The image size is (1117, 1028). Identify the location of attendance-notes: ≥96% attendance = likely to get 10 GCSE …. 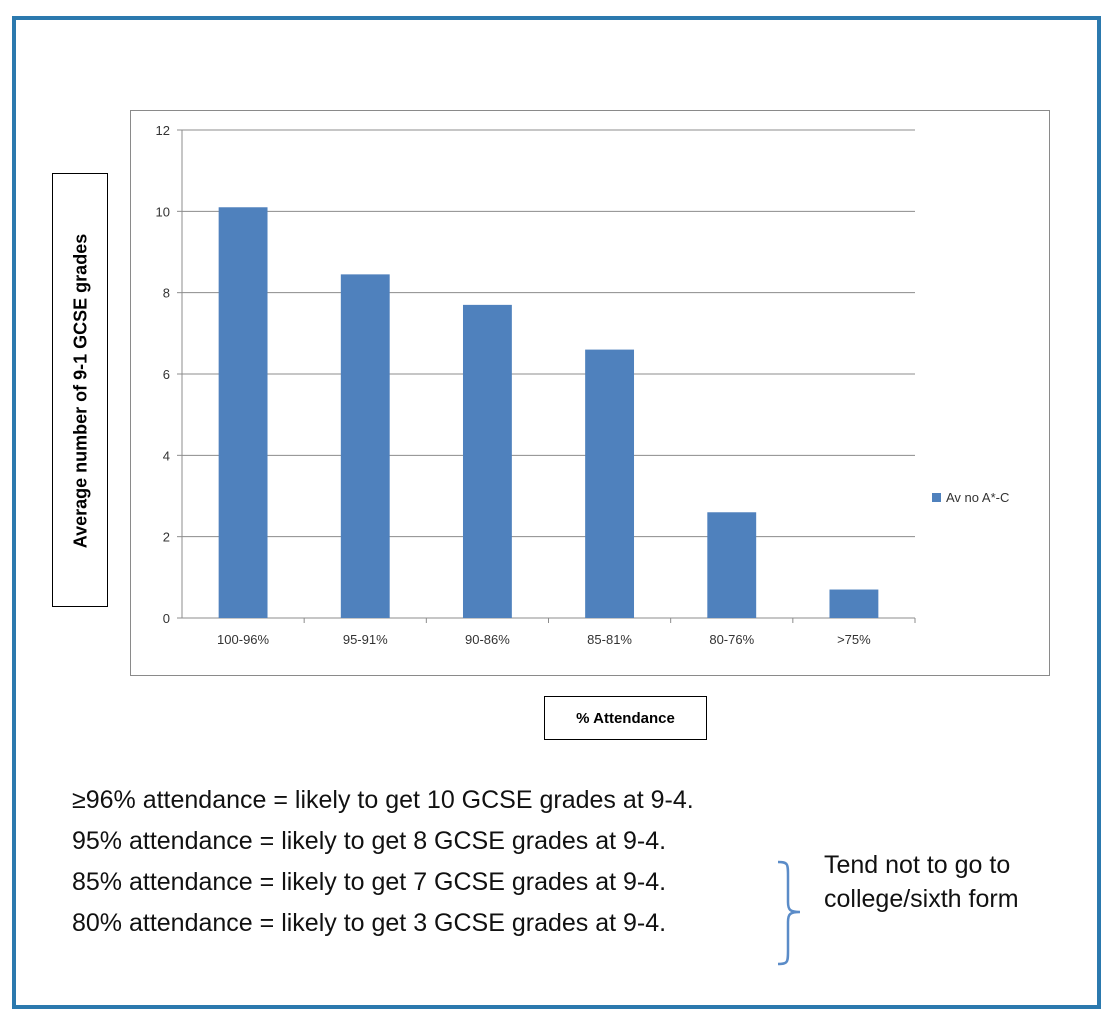
(383, 862).